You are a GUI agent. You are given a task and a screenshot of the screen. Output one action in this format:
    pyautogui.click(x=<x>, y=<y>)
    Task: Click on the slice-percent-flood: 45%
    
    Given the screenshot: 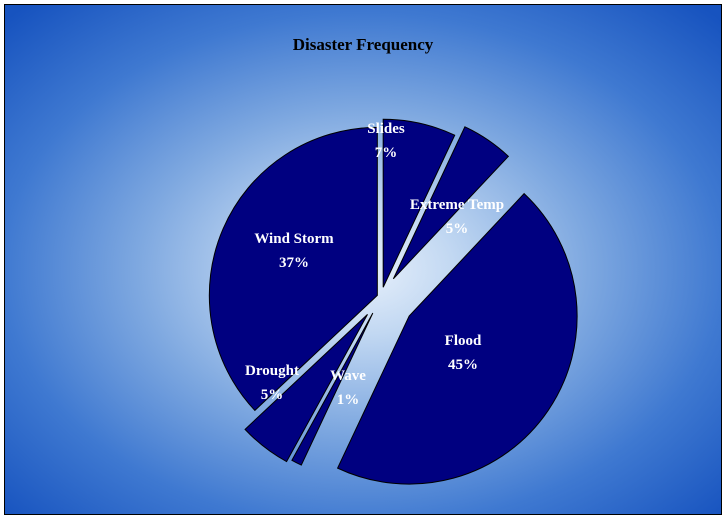 What is the action you would take?
    pyautogui.click(x=463, y=365)
    